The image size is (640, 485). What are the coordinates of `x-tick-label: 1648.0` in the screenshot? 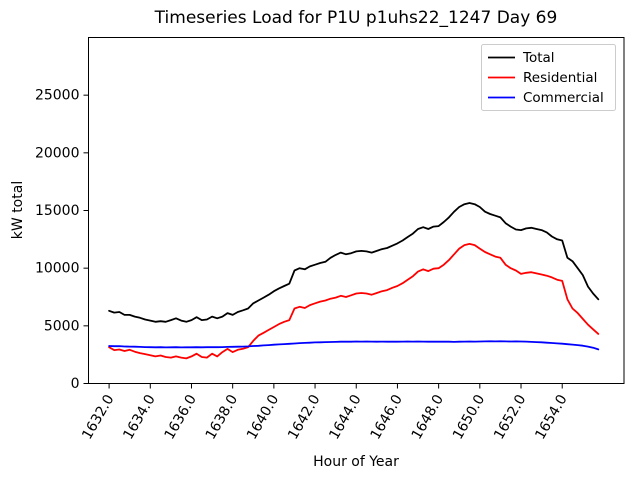 It's located at (428, 417).